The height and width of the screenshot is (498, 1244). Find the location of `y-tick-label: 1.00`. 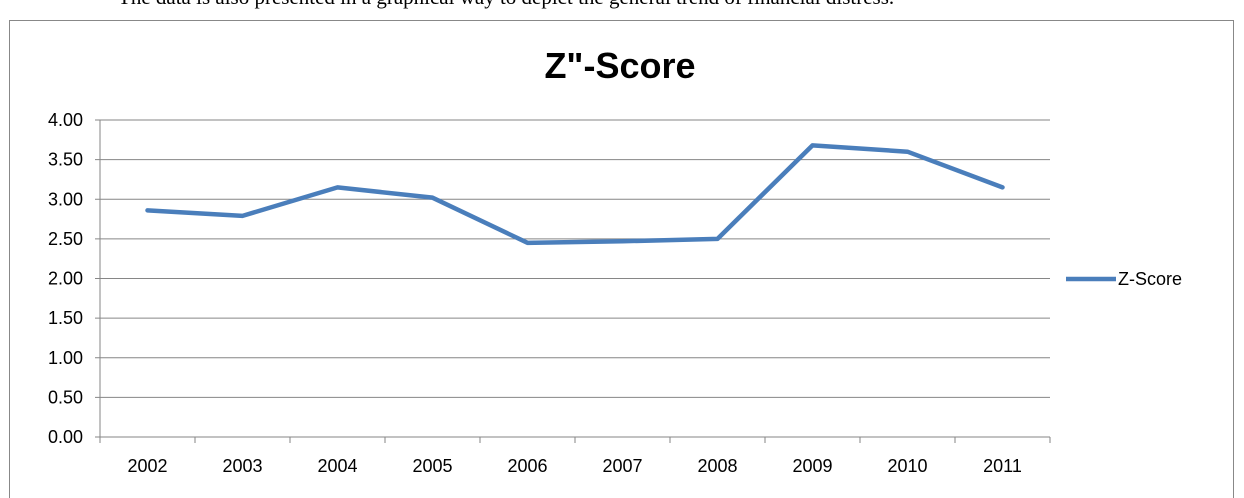

y-tick-label: 1.00 is located at coordinates (65, 358).